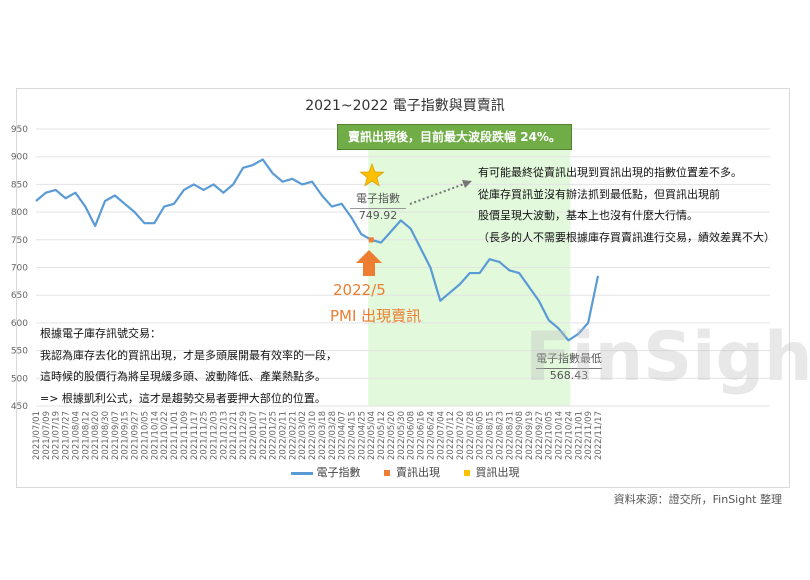 The image size is (810, 580). Describe the element at coordinates (19, 213) in the screenshot. I see `y-tick-label: 800` at that location.